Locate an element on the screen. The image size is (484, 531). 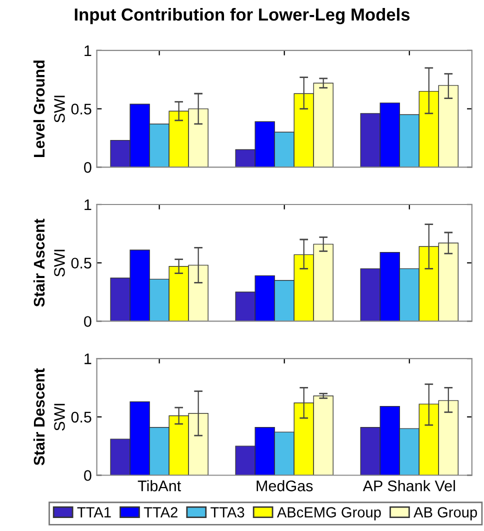
text: Stair Ascent is located at coordinates (39, 262).